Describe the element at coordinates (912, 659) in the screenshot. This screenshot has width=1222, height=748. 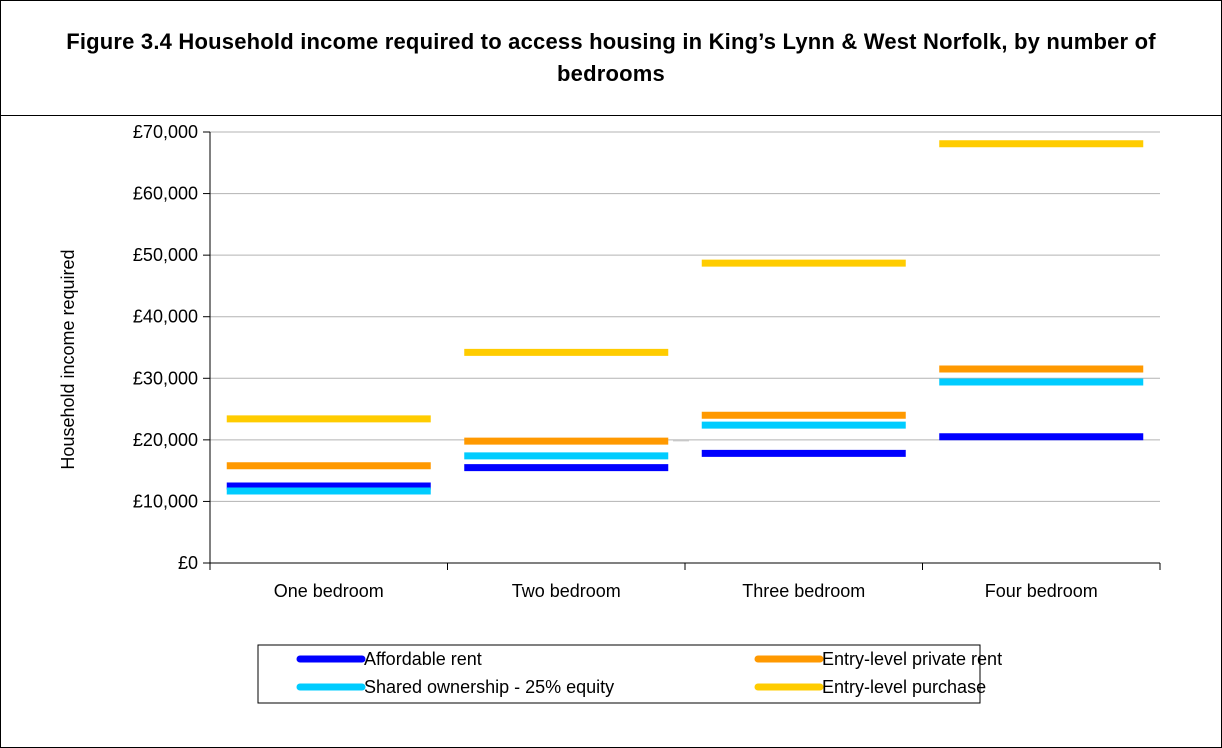
I see `legend-label: Entry-level private rent` at that location.